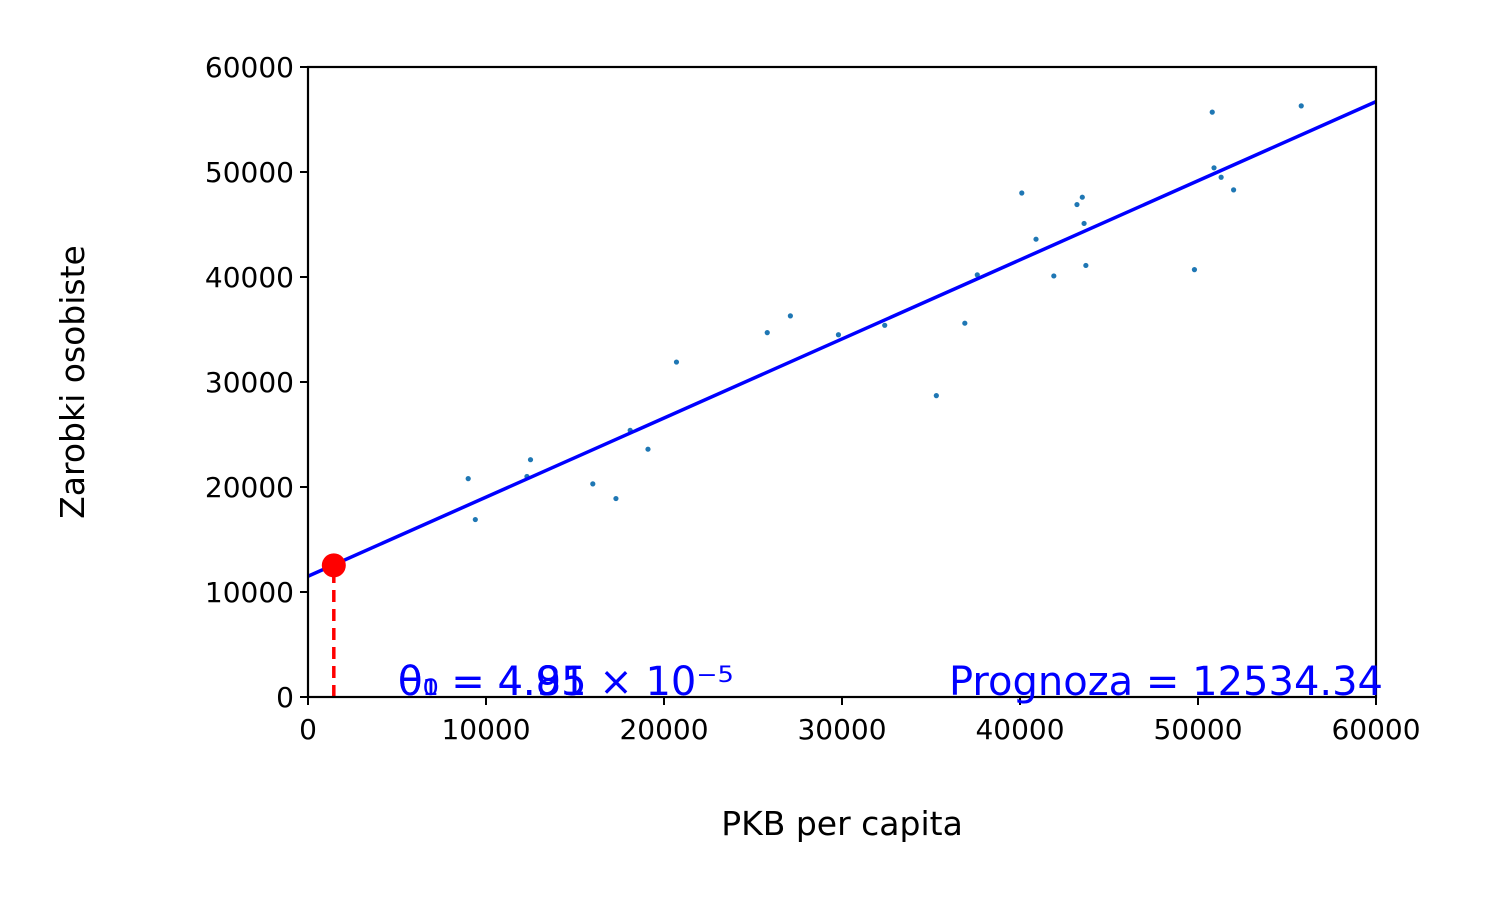 This screenshot has width=1500, height=900. What do you see at coordinates (1019, 729) in the screenshot?
I see `x-tick-label: 40000` at bounding box center [1019, 729].